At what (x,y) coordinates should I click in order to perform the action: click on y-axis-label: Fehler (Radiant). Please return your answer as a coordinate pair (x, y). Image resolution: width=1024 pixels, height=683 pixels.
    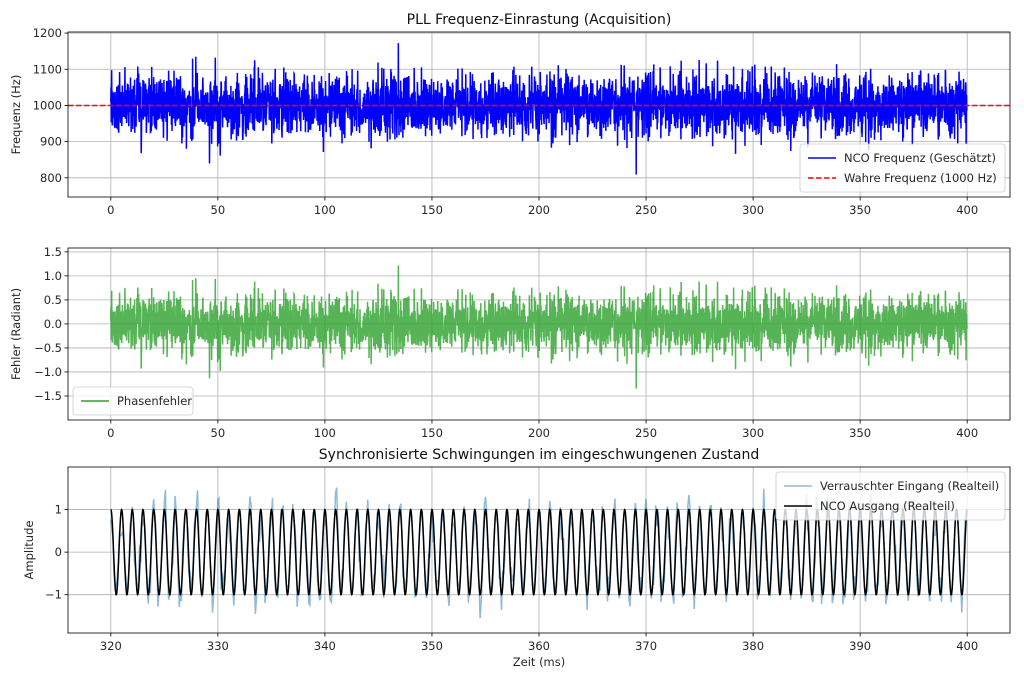
    Looking at the image, I should click on (16, 334).